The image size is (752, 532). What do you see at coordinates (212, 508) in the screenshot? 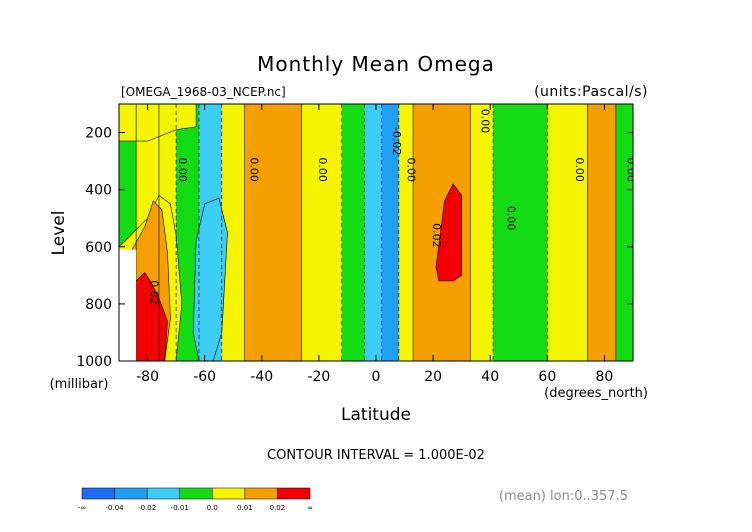
I see `colorbar-label: 0.0` at bounding box center [212, 508].